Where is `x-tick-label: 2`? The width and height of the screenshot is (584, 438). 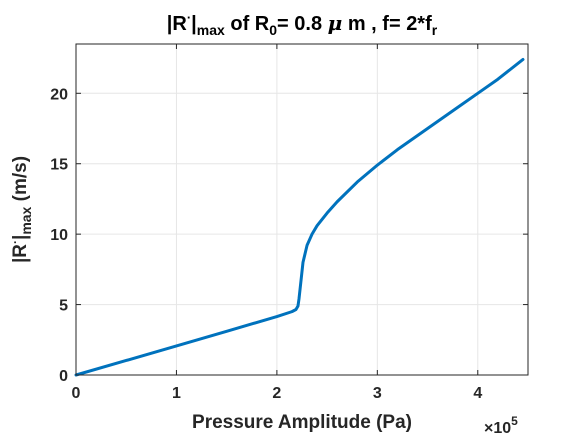
x-tick-label: 2 is located at coordinates (276, 393).